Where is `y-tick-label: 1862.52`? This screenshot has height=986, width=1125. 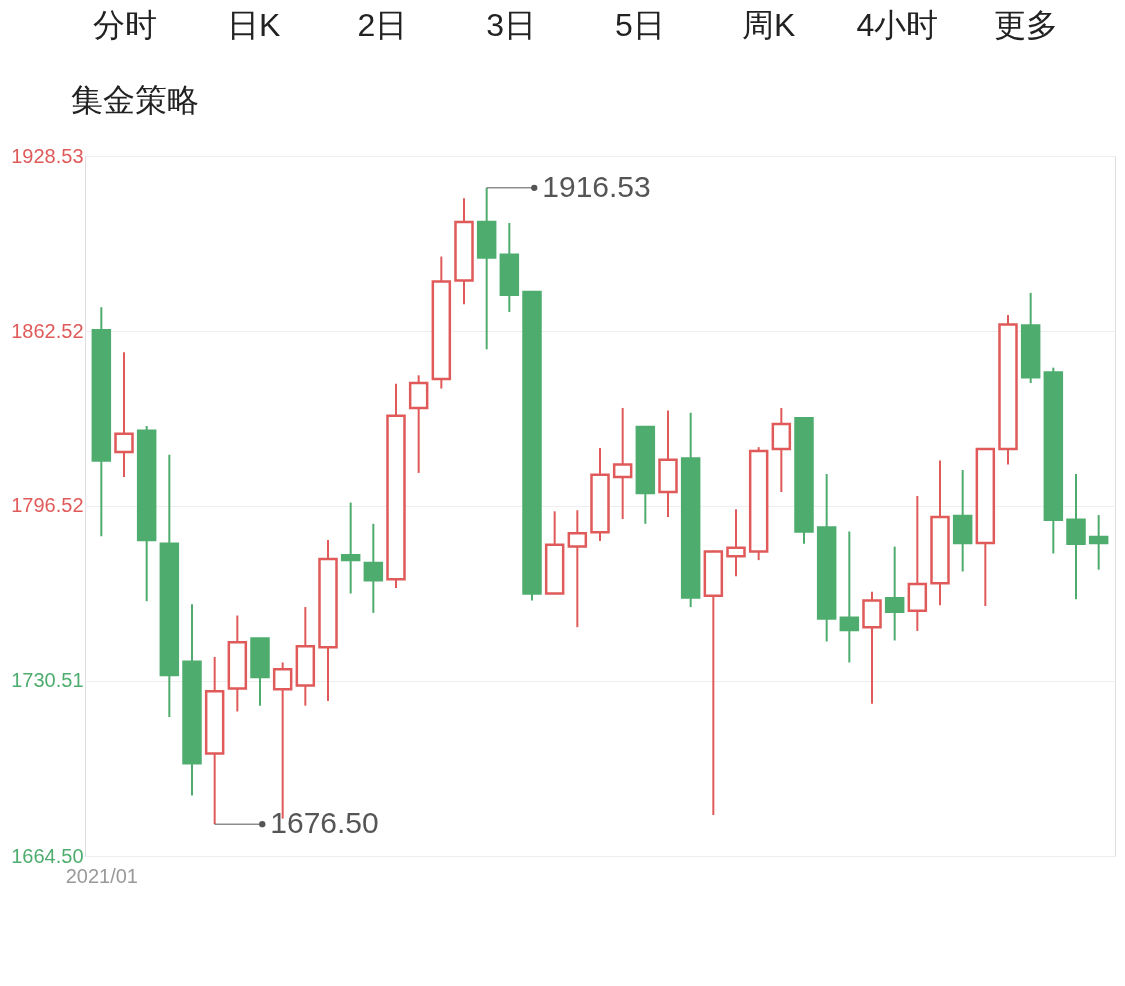 y-tick-label: 1862.52 is located at coordinates (47, 330).